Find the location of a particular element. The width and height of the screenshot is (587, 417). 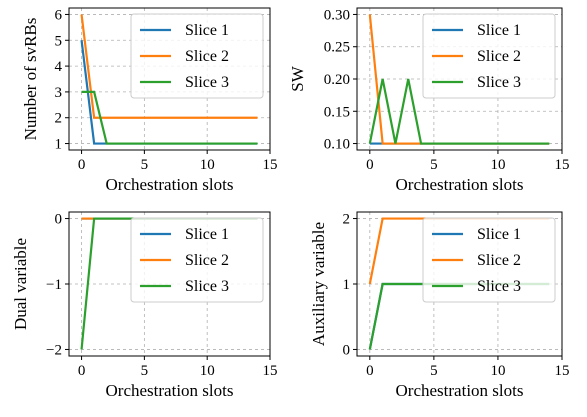

chart4-x-tick-label-0: 0 is located at coordinates (370, 371).